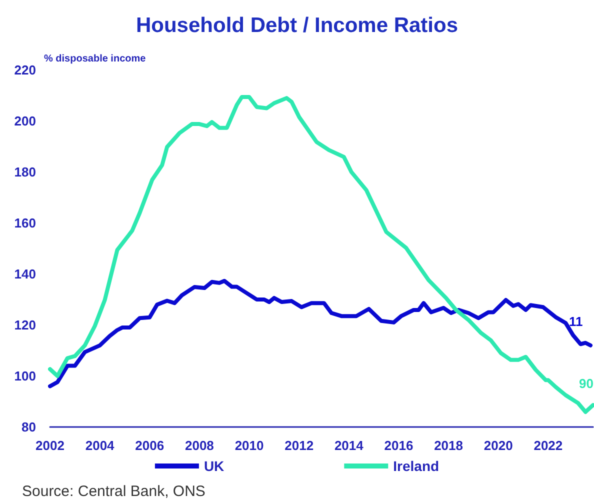  What do you see at coordinates (50, 445) in the screenshot?
I see `x-tick-label: 2002` at bounding box center [50, 445].